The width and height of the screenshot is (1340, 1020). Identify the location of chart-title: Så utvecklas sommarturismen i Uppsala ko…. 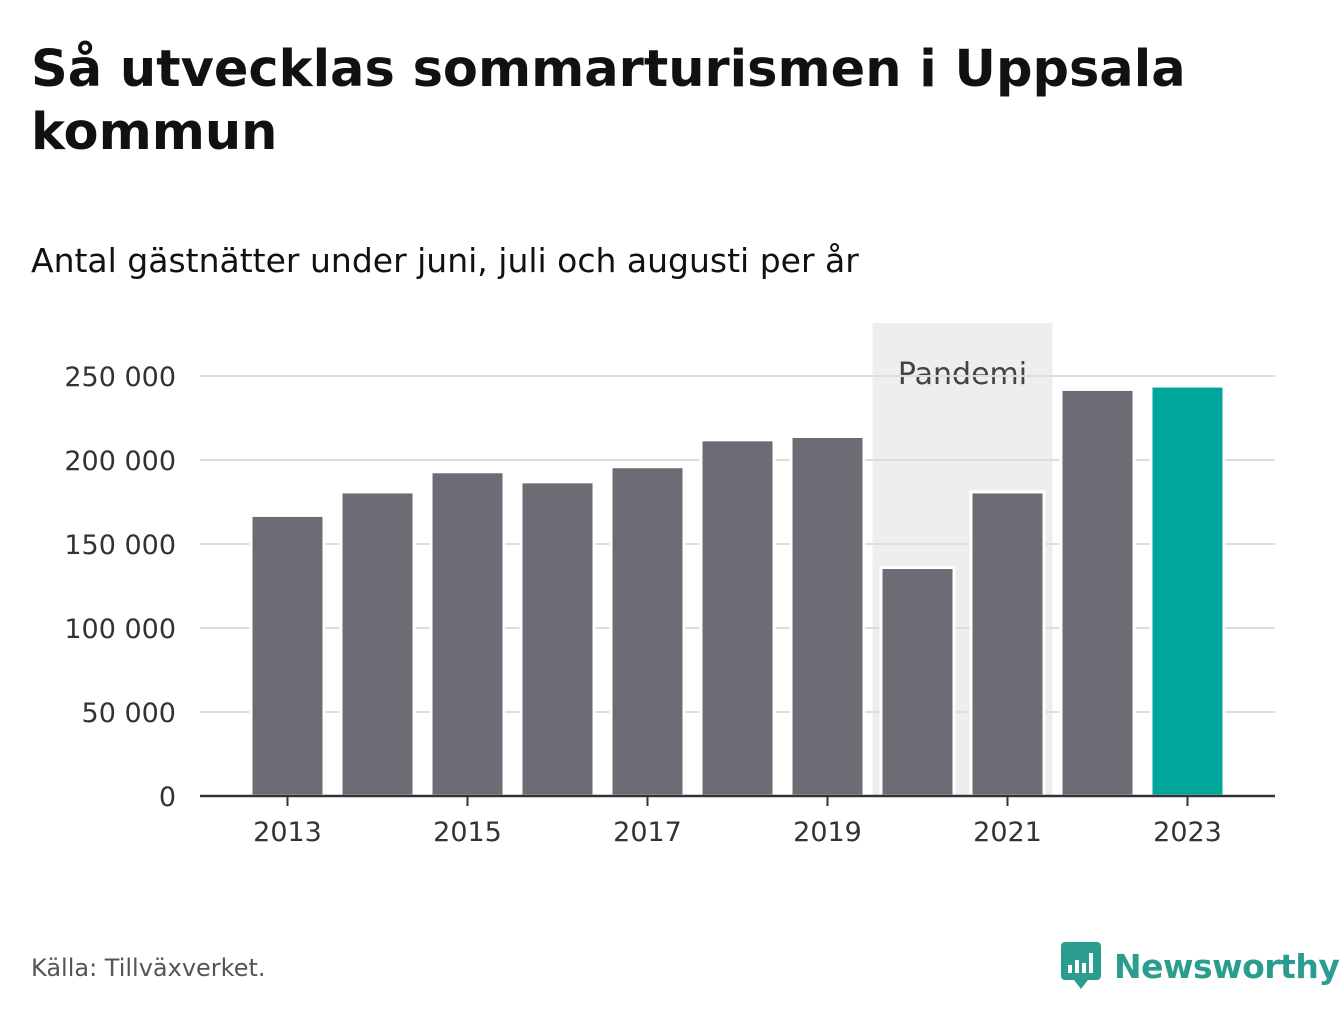
(608, 101).